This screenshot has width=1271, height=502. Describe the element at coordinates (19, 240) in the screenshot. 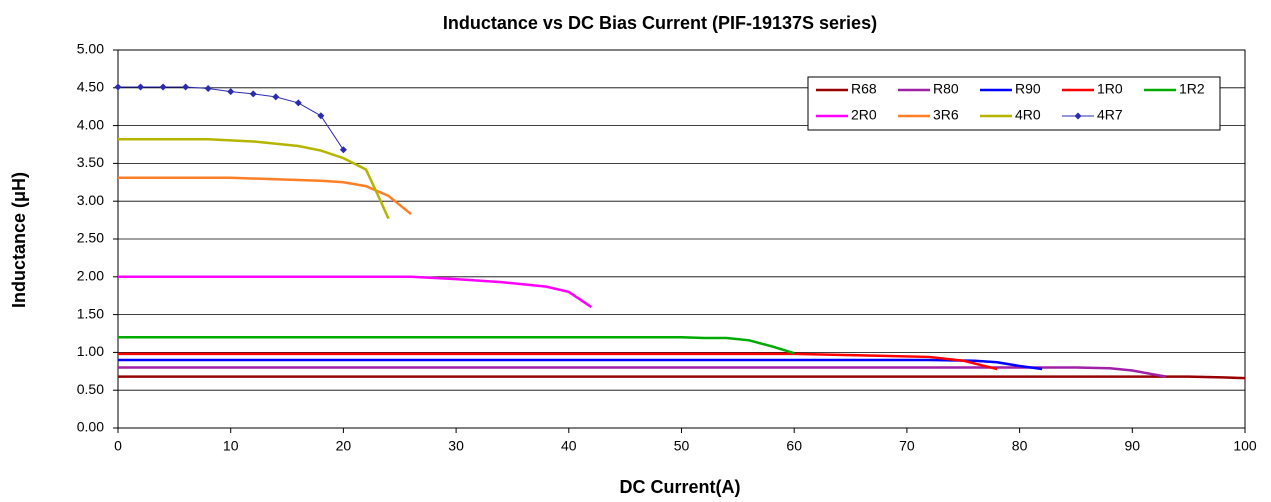

I see `y-axis-title: Inductance (μH)` at that location.